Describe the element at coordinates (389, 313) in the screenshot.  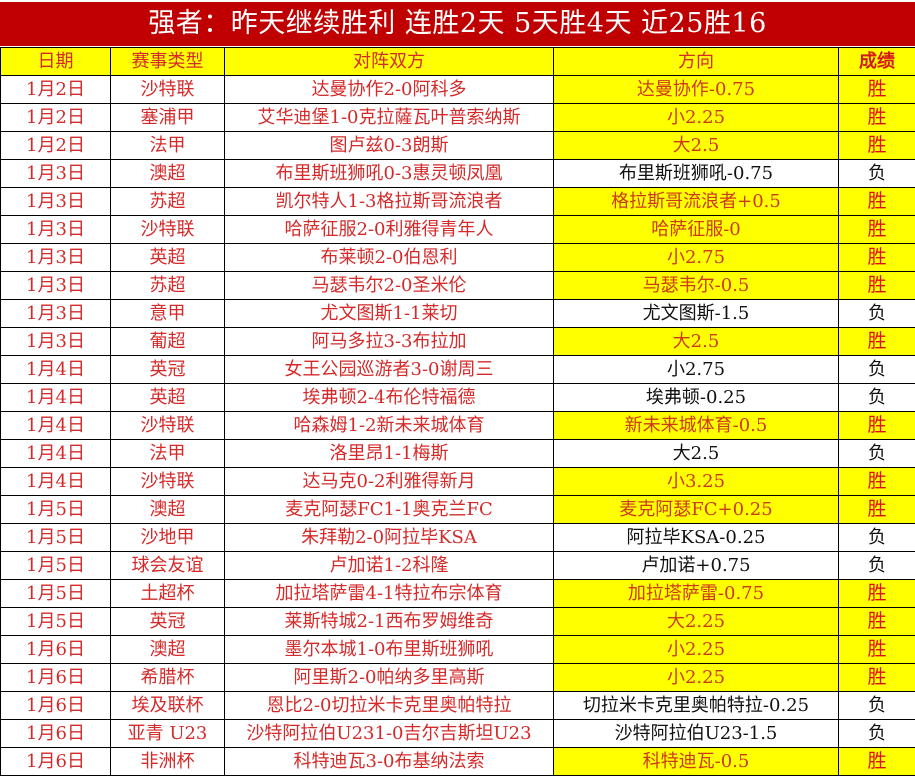
I see `match-cell: 尤文图斯1-1莱切` at that location.